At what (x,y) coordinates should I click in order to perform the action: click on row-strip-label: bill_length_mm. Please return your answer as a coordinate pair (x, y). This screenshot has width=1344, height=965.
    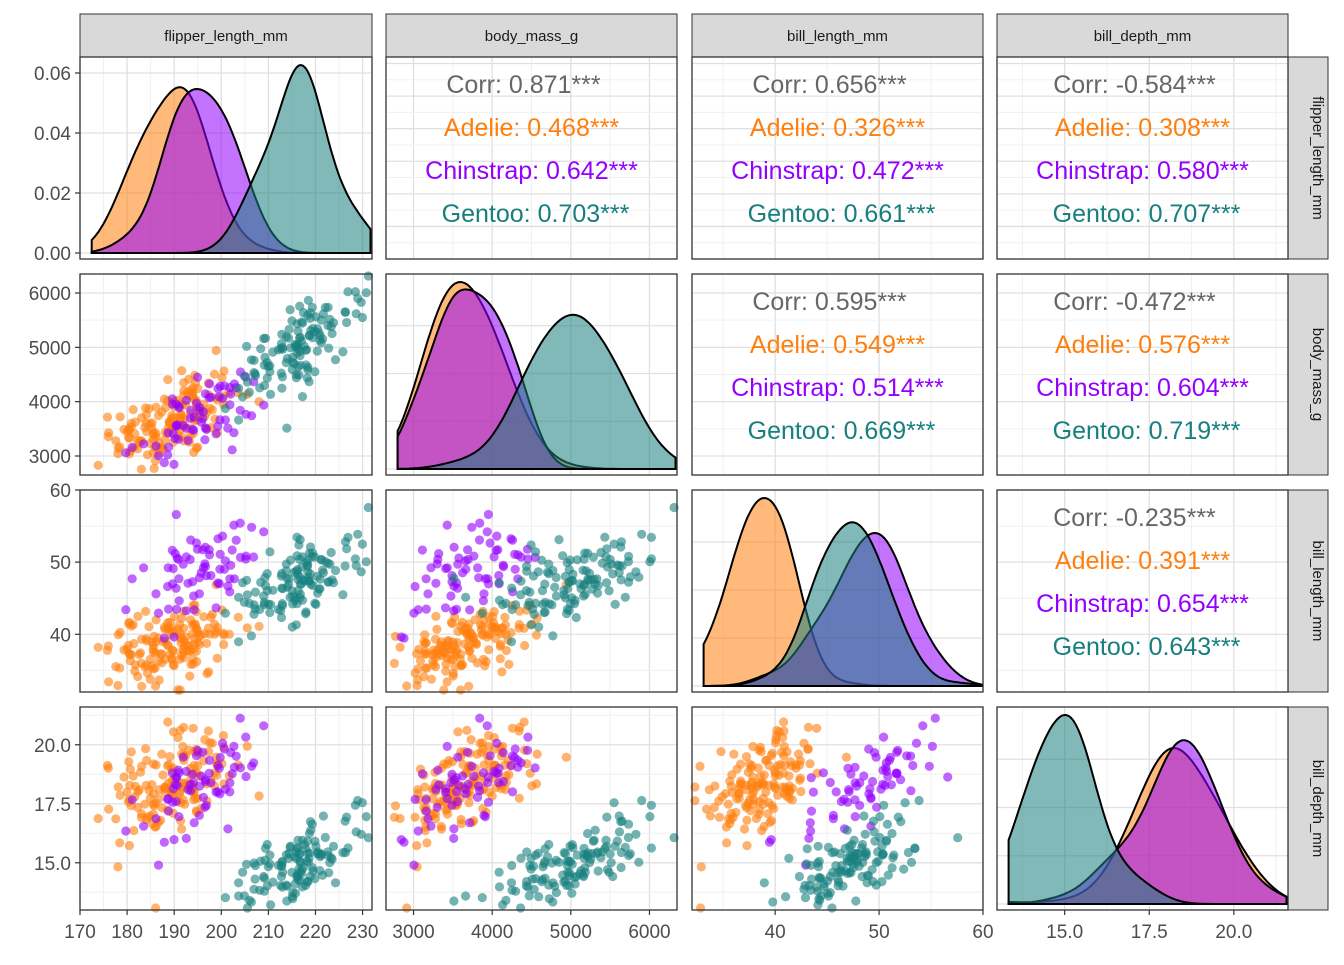
    Looking at the image, I should click on (1317, 591).